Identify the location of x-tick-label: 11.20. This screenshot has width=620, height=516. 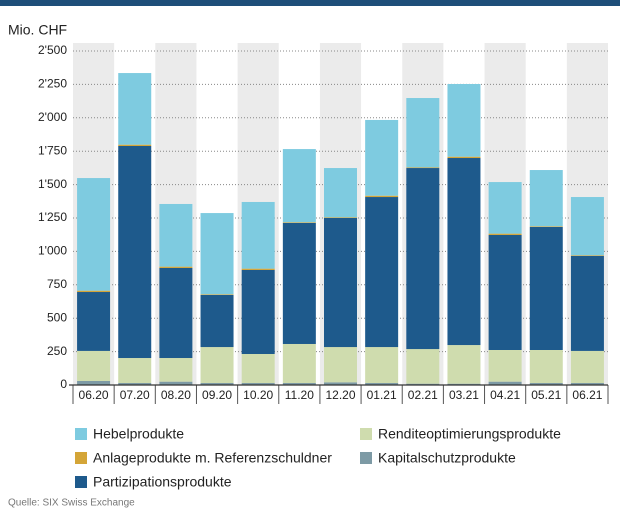
(299, 395).